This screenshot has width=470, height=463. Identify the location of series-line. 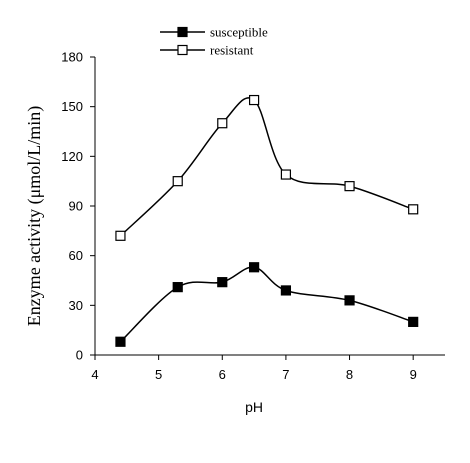
(266, 304).